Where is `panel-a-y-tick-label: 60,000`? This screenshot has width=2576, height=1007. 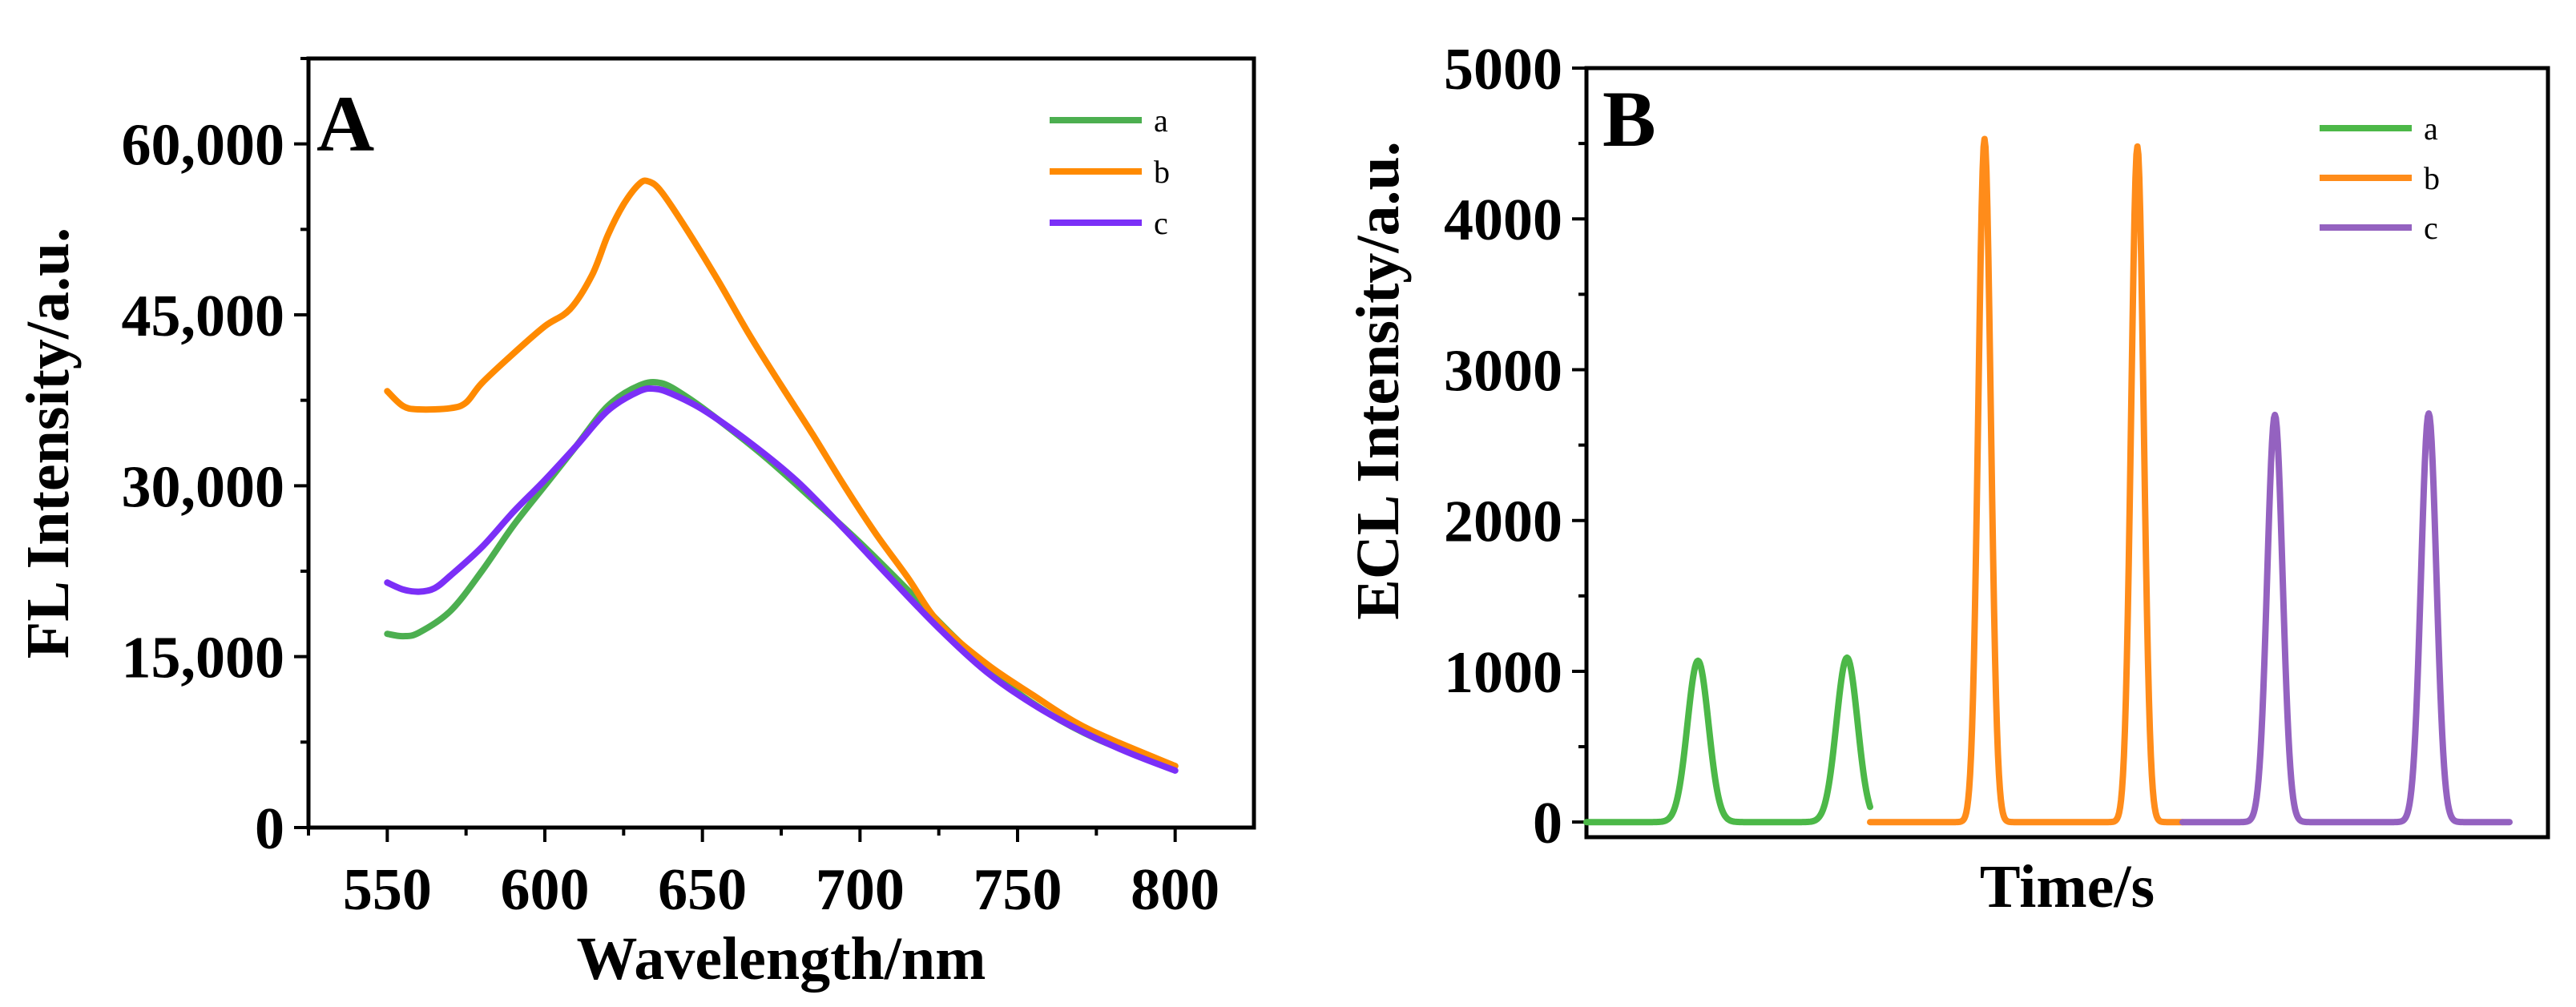 panel-a-y-tick-label: 60,000 is located at coordinates (203, 146).